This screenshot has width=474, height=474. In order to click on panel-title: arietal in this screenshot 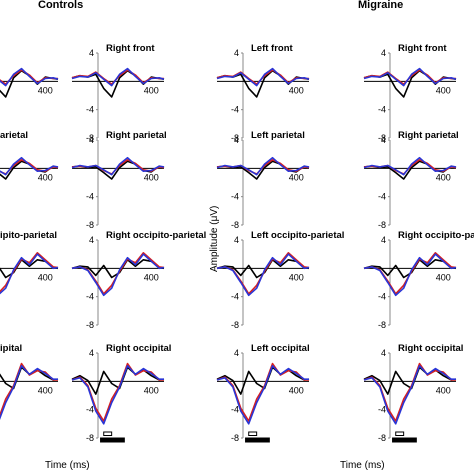, I will do `click(14, 135)`.